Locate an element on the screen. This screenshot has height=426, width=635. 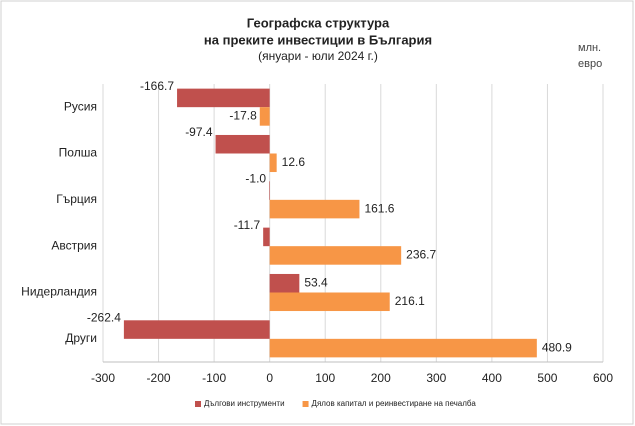
x-tick-label: 600 is located at coordinates (603, 378).